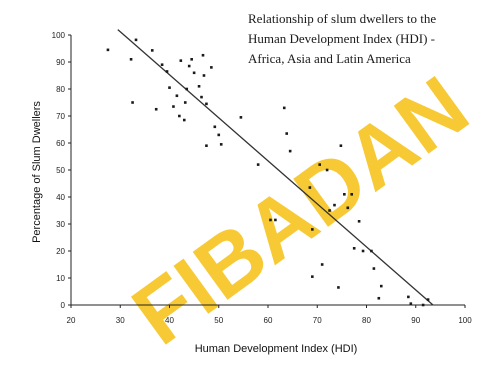  What do you see at coordinates (60, 170) in the screenshot?
I see `y-tick-label: 50` at bounding box center [60, 170].